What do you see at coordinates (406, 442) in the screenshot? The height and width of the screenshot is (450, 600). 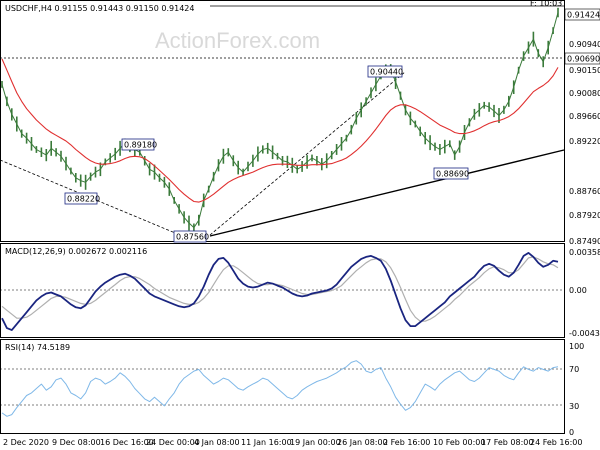 I see `x-tick-label: 2 Feb 16:00` at bounding box center [406, 442].